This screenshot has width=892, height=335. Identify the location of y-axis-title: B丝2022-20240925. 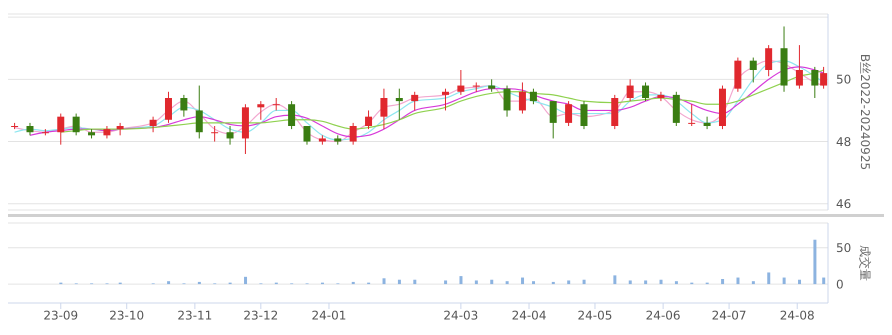
(865, 112).